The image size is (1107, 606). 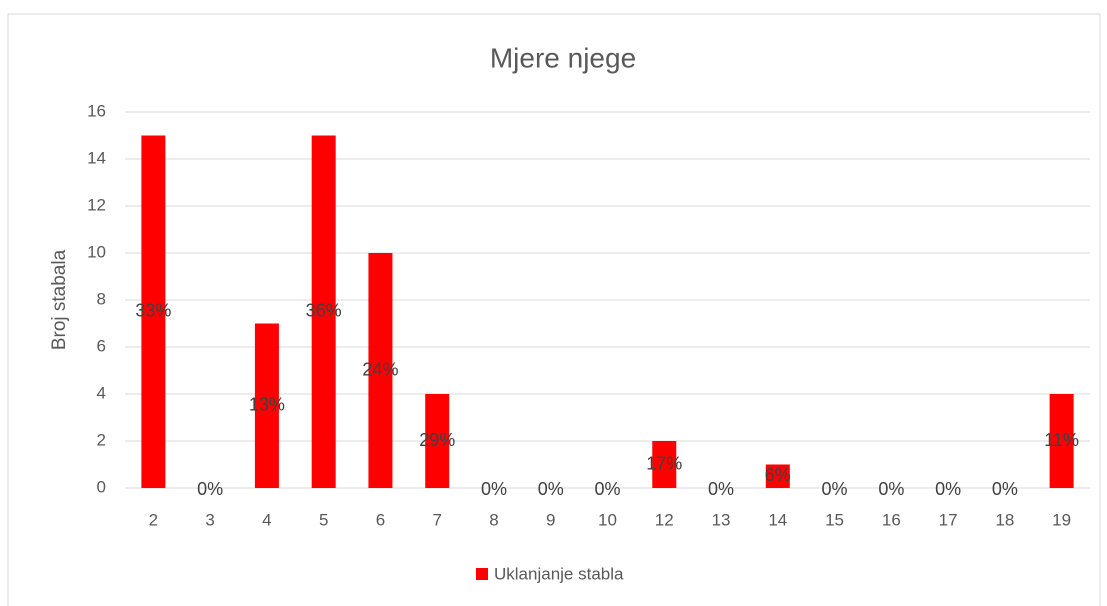 I want to click on data-label: 6%, so click(x=778, y=475).